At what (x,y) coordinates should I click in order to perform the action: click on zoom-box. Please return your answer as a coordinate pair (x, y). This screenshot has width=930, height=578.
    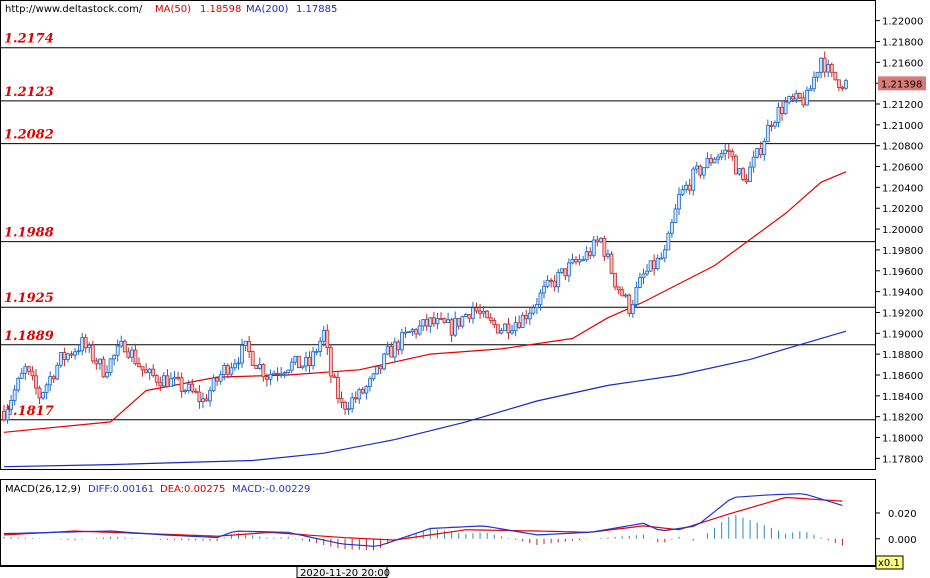
    Looking at the image, I should click on (889, 562).